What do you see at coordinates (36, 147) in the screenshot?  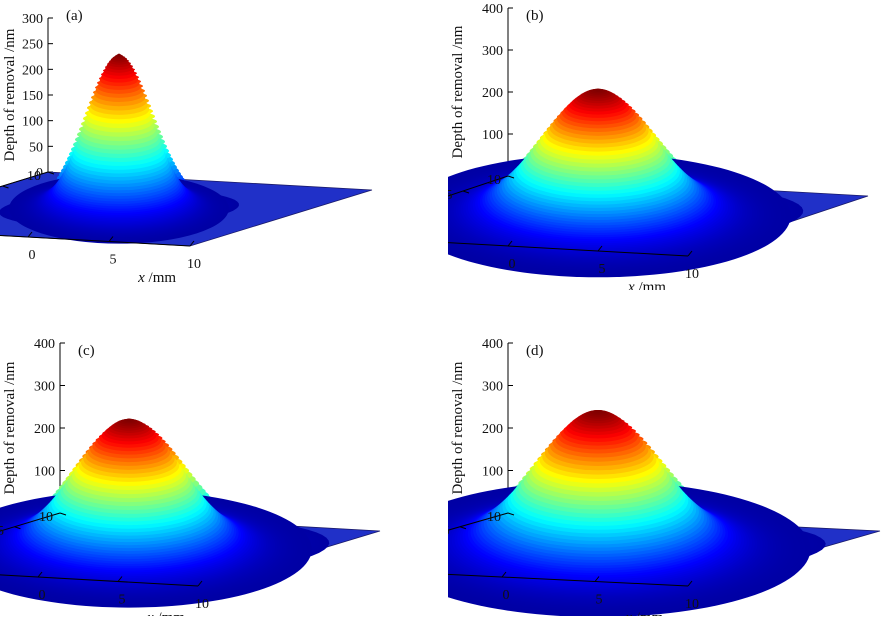 I see `z-tick-label: 50` at bounding box center [36, 147].